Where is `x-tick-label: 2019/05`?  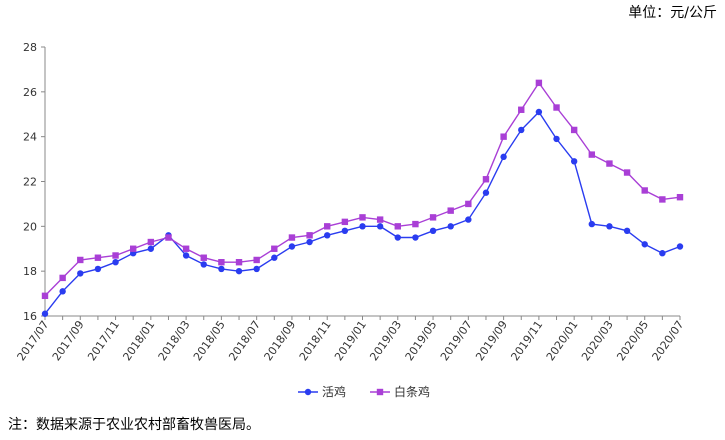 x-tick-label: 2019/05 is located at coordinates (421, 340).